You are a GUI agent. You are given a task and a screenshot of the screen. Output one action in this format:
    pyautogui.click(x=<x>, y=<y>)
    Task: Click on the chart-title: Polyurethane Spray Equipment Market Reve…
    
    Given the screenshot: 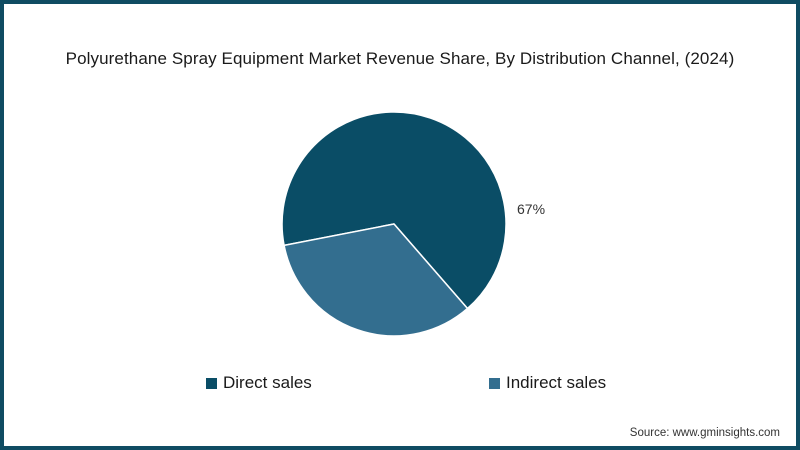 What is the action you would take?
    pyautogui.click(x=400, y=58)
    